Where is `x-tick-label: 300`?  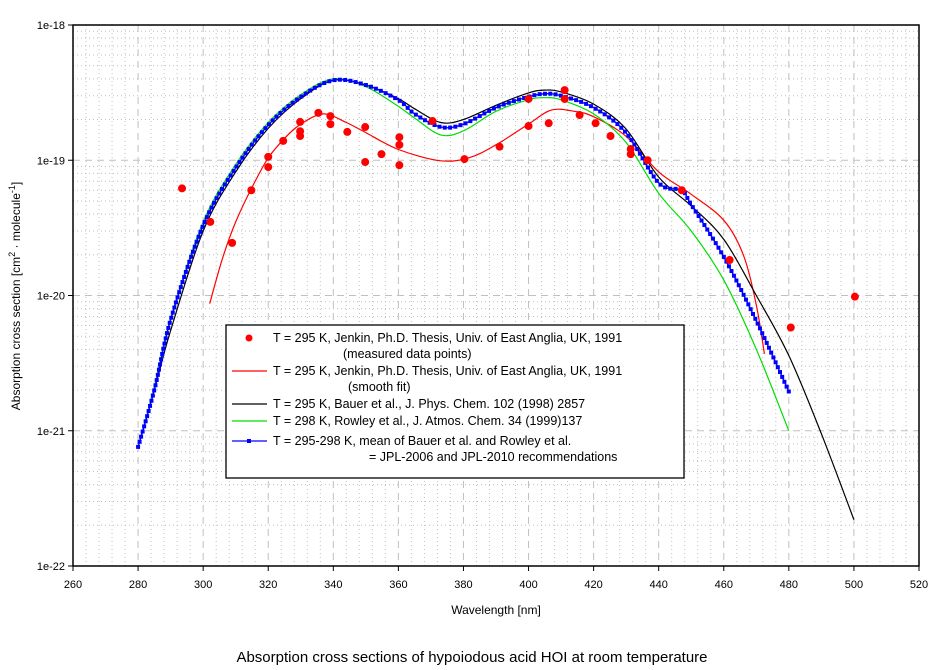
x-tick-label: 300 is located at coordinates (203, 585).